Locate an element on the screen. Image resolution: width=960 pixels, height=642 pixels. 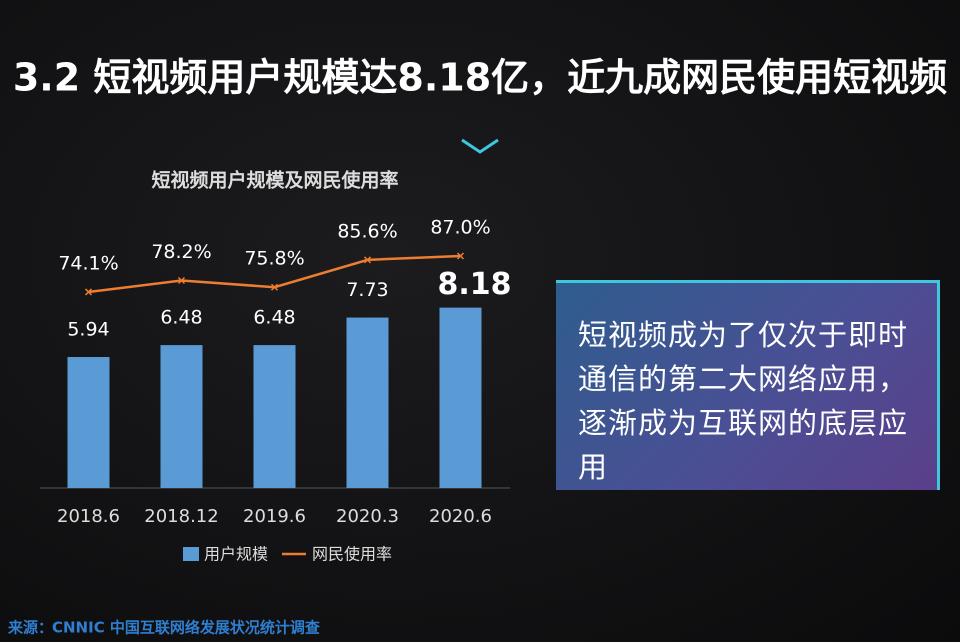
chevron is located at coordinates (480, 146).